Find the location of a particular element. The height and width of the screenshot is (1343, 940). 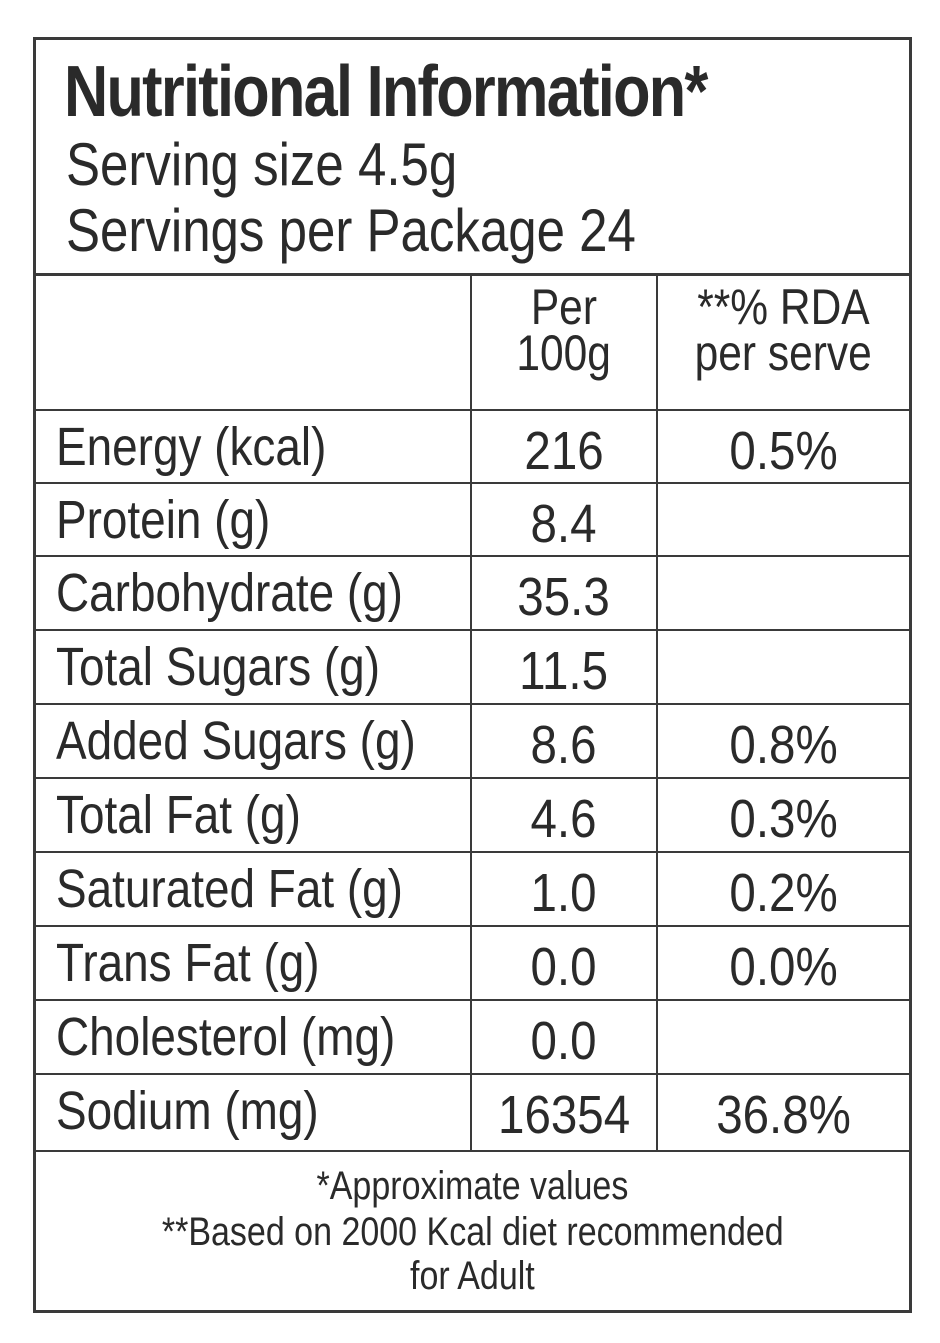

row-label: Sodium (mg) is located at coordinates (187, 1111).